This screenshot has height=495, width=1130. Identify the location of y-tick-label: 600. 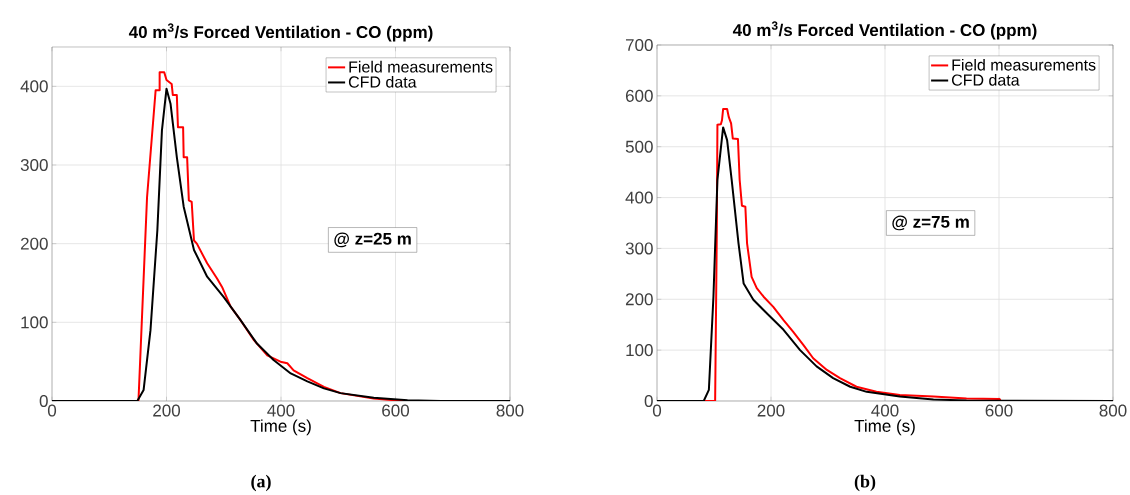
(639, 95).